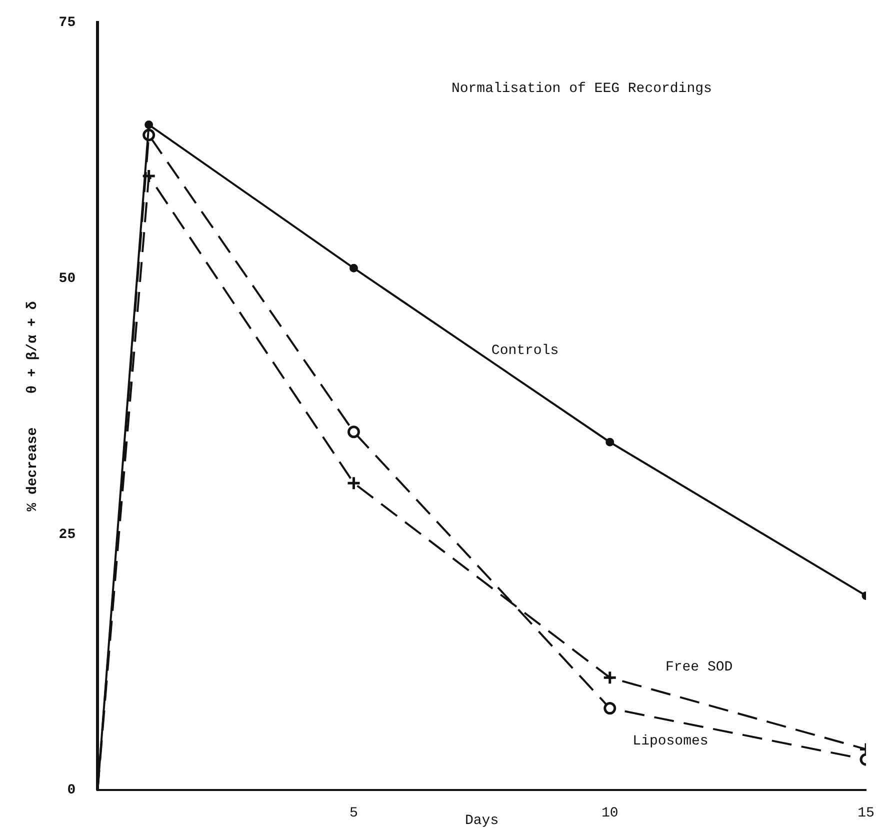  Describe the element at coordinates (609, 813) in the screenshot. I see `x-tick-label: 10` at that location.